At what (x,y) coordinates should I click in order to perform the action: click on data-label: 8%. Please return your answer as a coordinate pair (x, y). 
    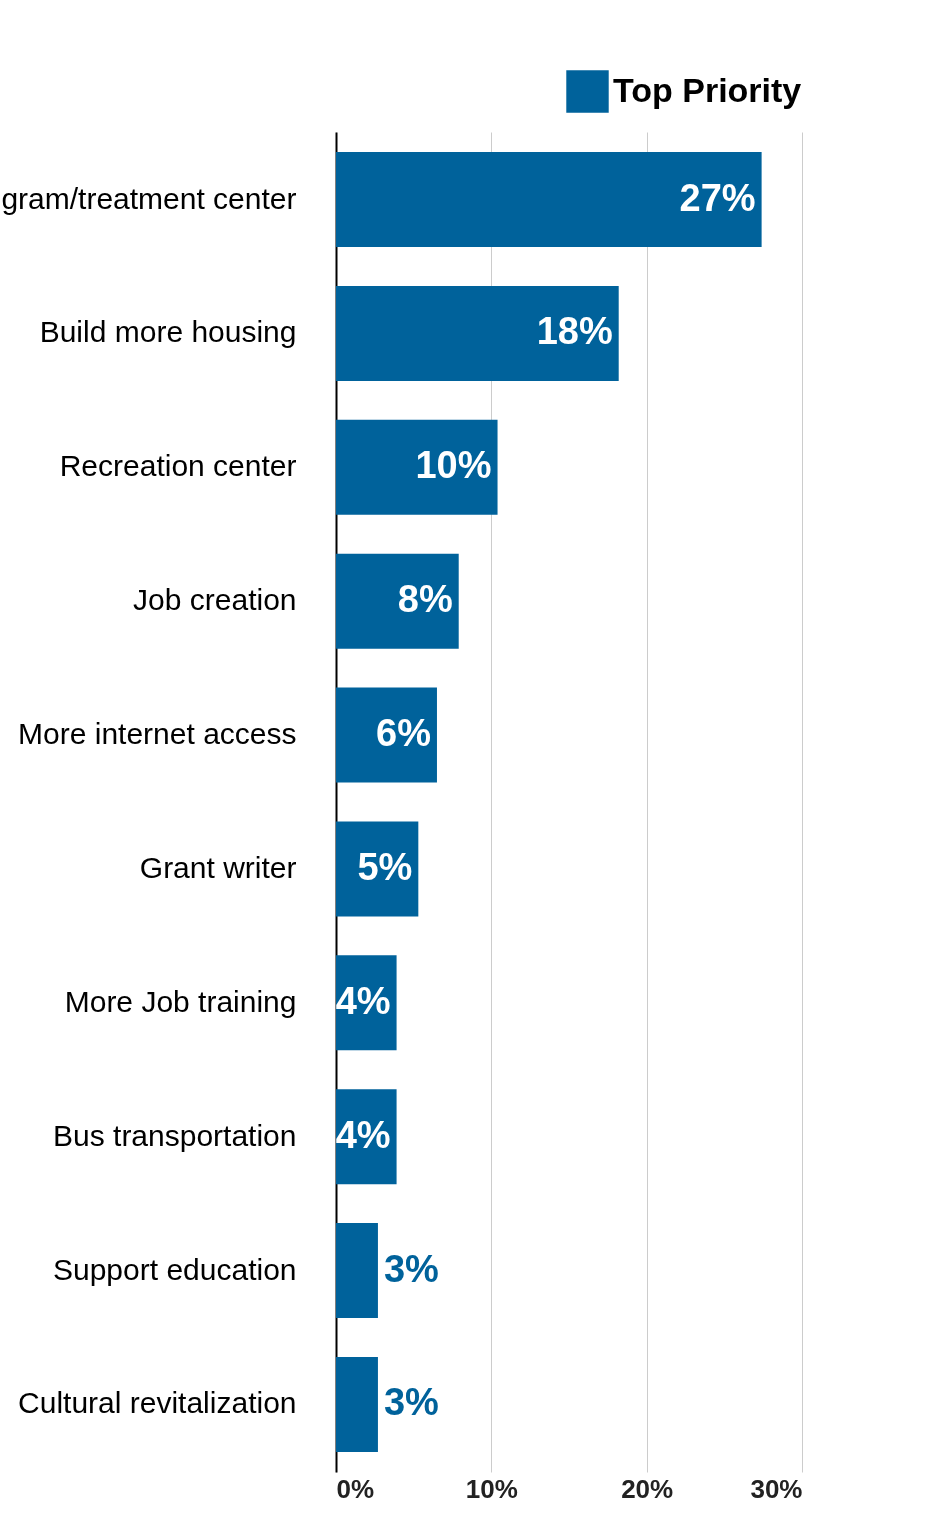
    Looking at the image, I should click on (425, 599).